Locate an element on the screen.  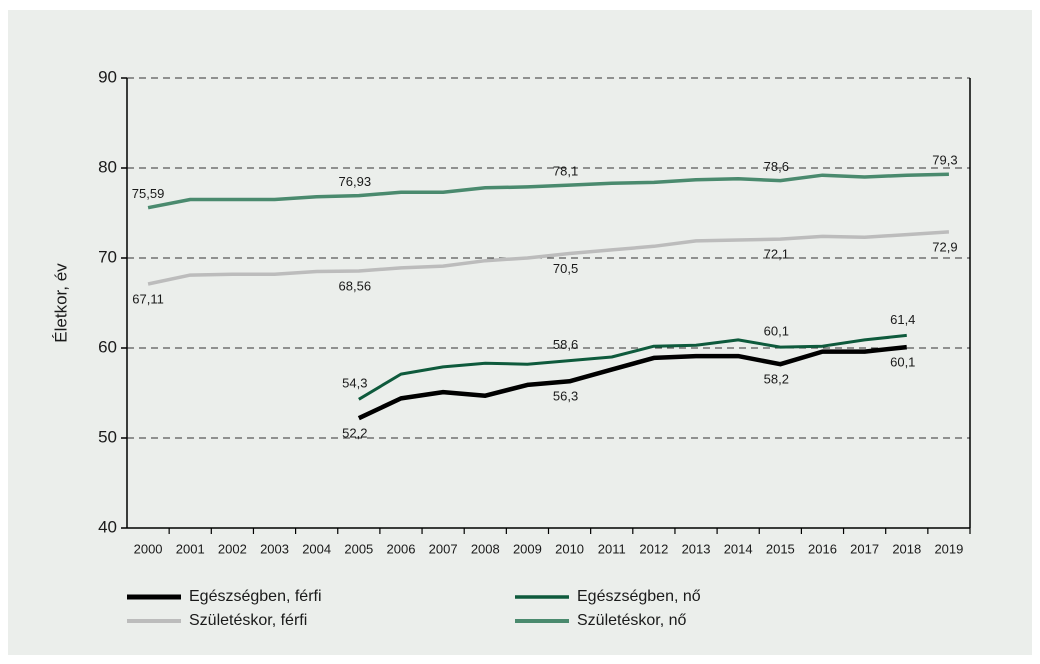
data-label: 72,9 is located at coordinates (944, 246).